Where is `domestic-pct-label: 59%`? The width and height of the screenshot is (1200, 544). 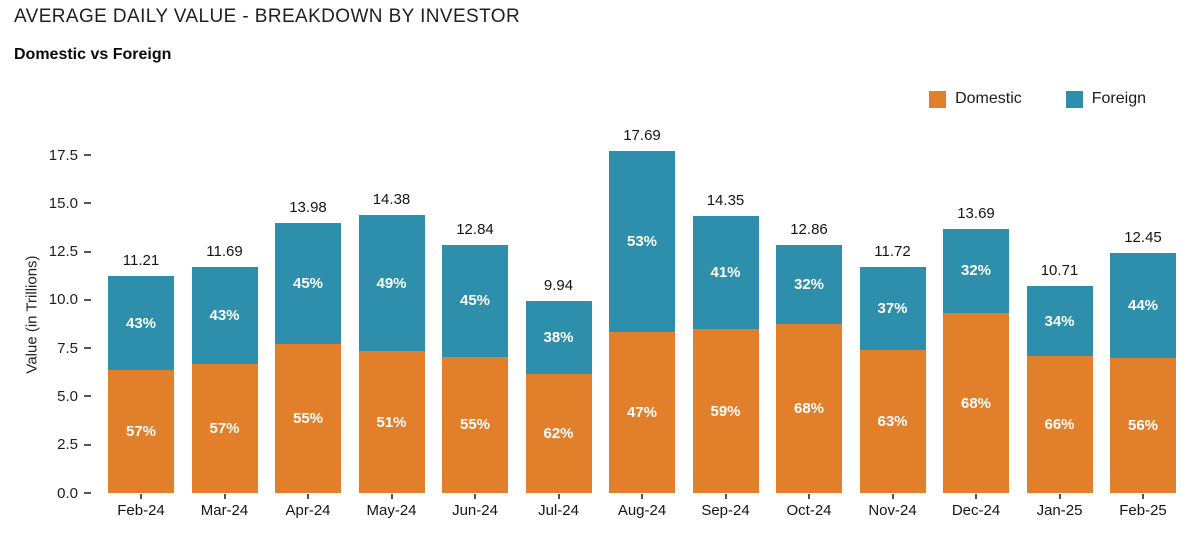
domestic-pct-label: 59% is located at coordinates (725, 411).